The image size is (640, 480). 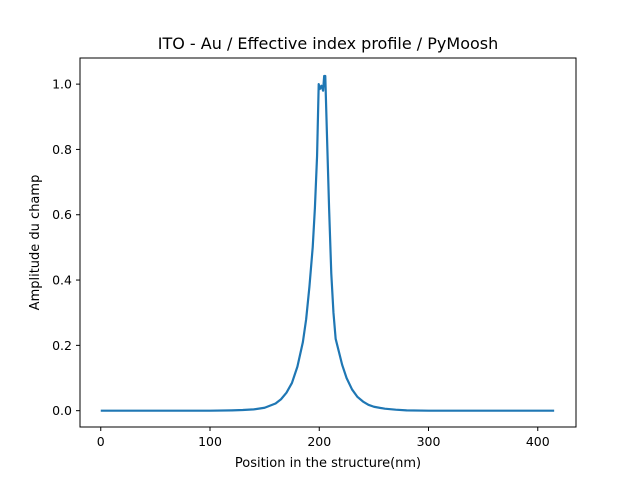 What do you see at coordinates (319, 441) in the screenshot?
I see `x-tick-label: 200` at bounding box center [319, 441].